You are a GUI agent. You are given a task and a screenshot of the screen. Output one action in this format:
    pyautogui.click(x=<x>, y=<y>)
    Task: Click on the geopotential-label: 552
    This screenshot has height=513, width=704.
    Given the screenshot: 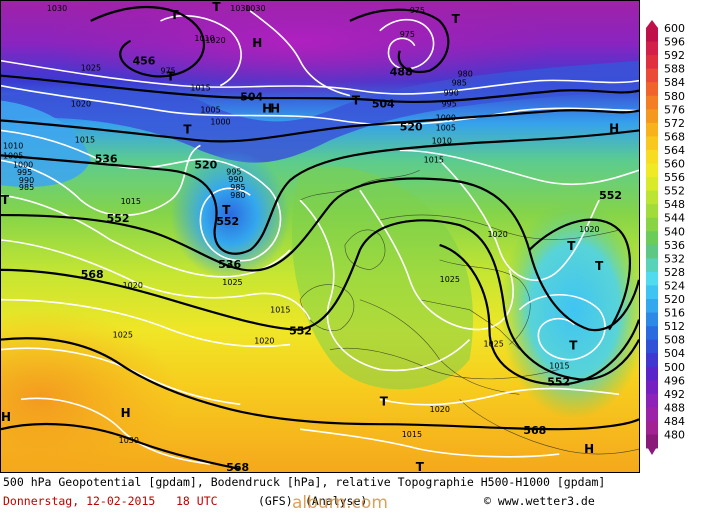 What is the action you would take?
    pyautogui.click(x=610, y=195)
    